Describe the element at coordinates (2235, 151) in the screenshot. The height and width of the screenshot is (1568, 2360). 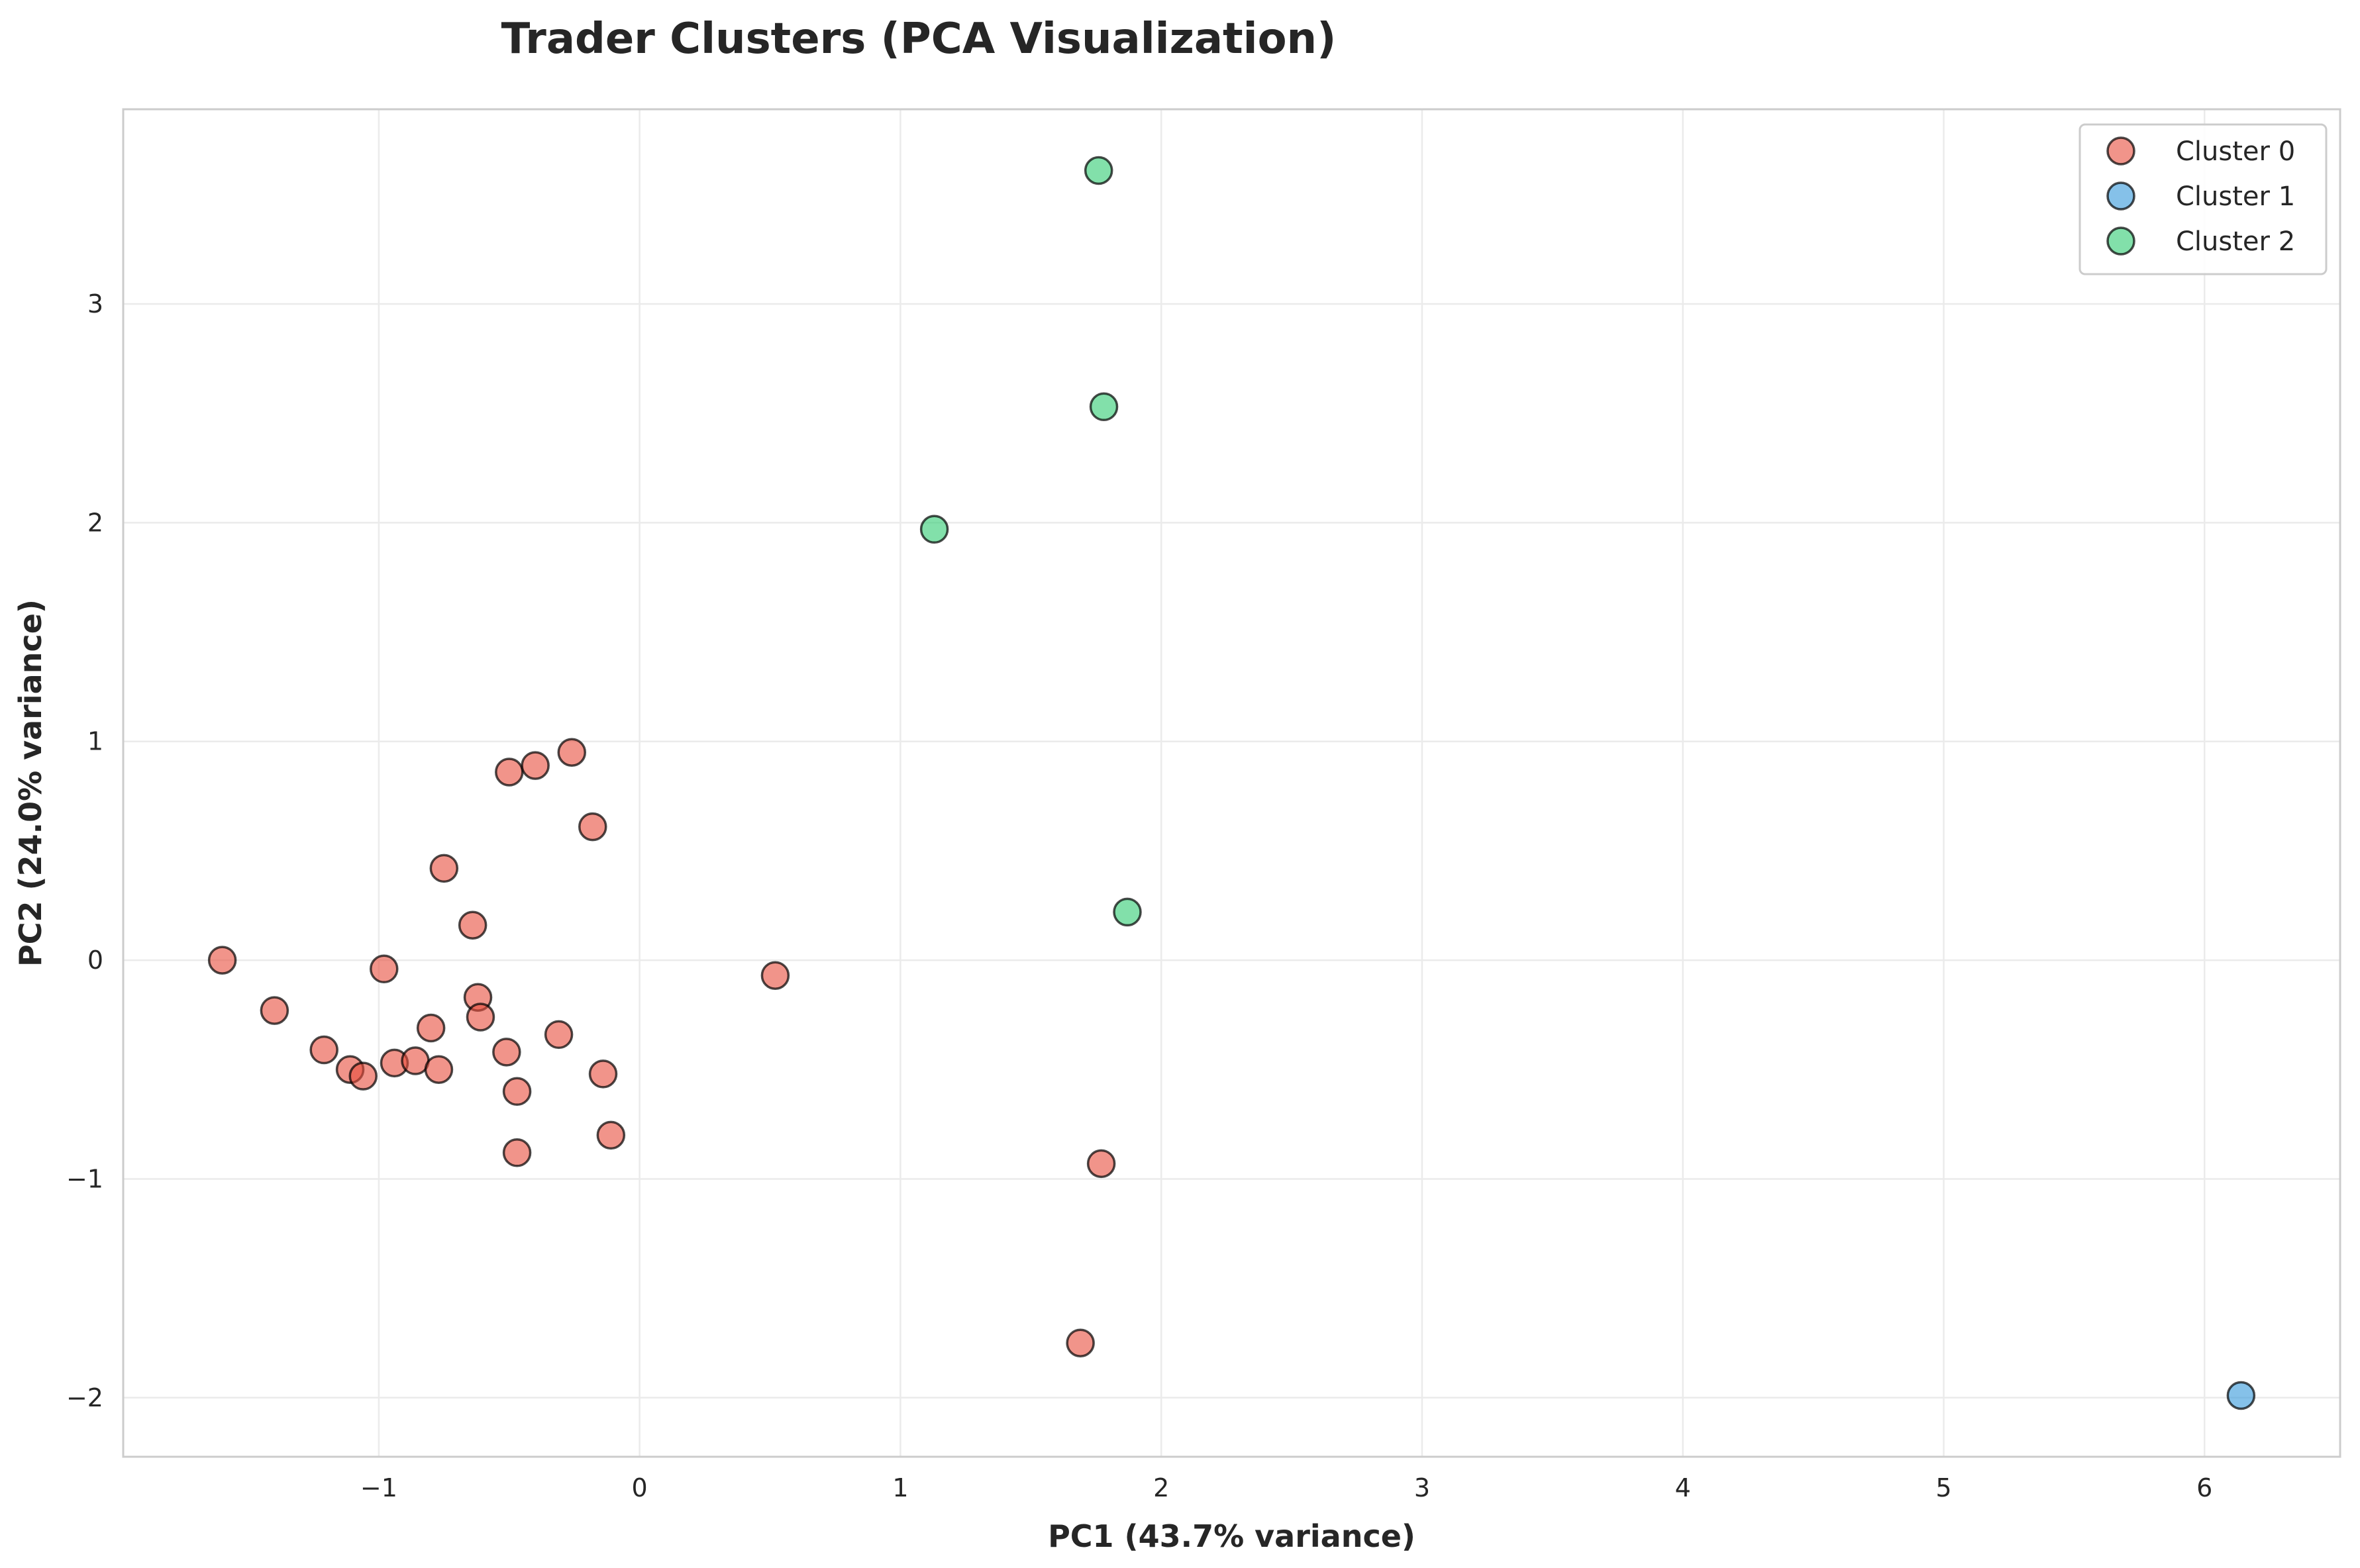
I see `legend-label-cluster-0: Cluster 0` at that location.